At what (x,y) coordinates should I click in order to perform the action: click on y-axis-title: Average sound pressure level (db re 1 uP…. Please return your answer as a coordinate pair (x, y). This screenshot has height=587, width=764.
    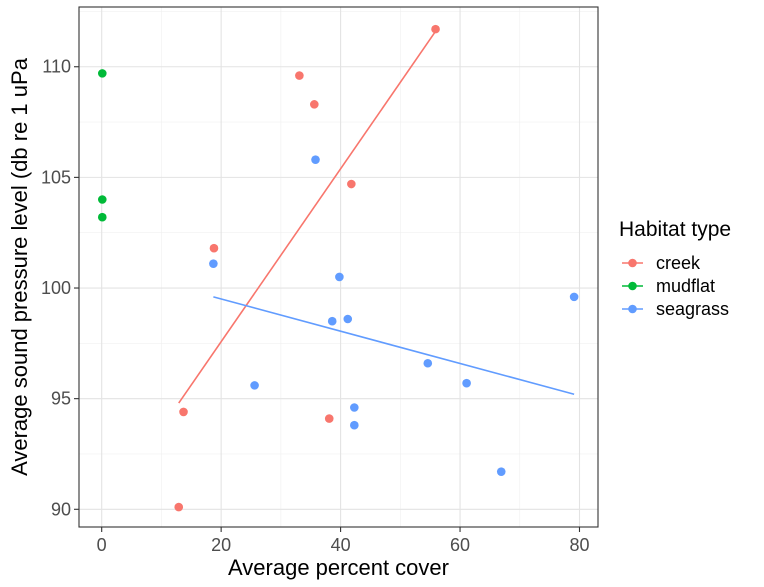
    Looking at the image, I should click on (19, 266).